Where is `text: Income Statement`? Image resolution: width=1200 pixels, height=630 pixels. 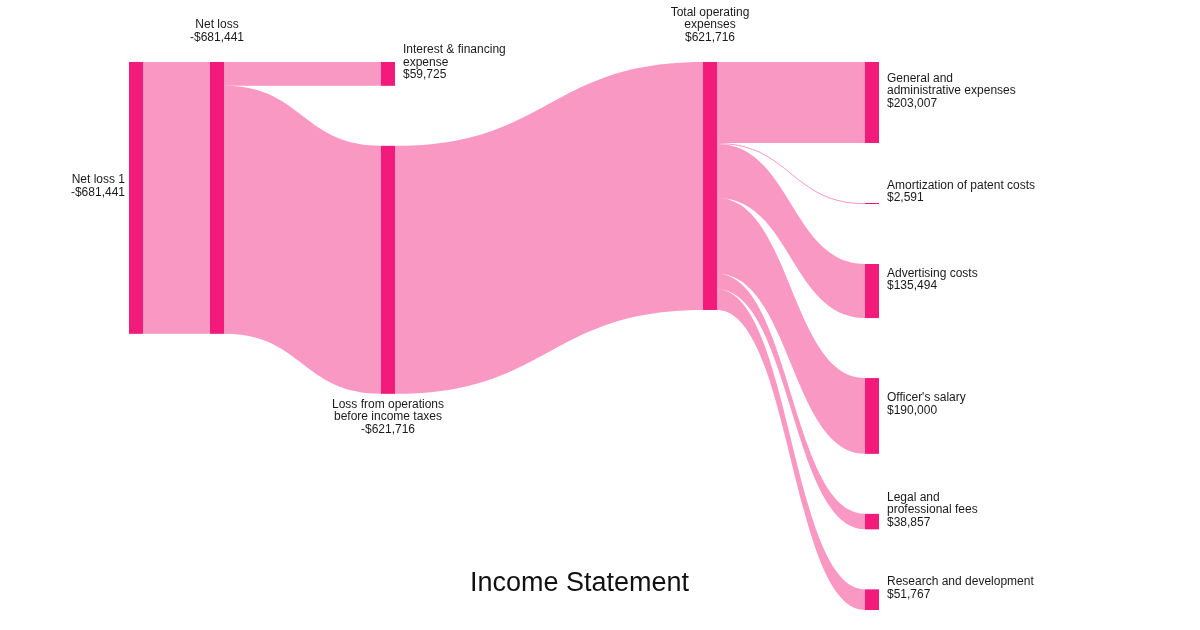 text: Income Statement is located at coordinates (580, 582).